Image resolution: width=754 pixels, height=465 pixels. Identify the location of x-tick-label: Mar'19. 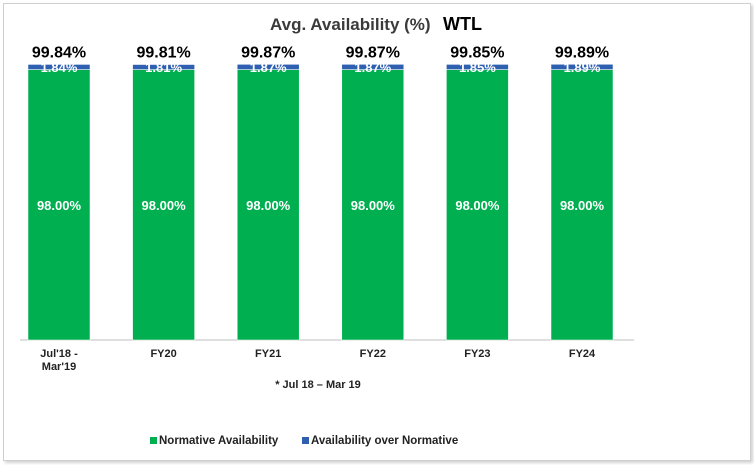
(59, 367).